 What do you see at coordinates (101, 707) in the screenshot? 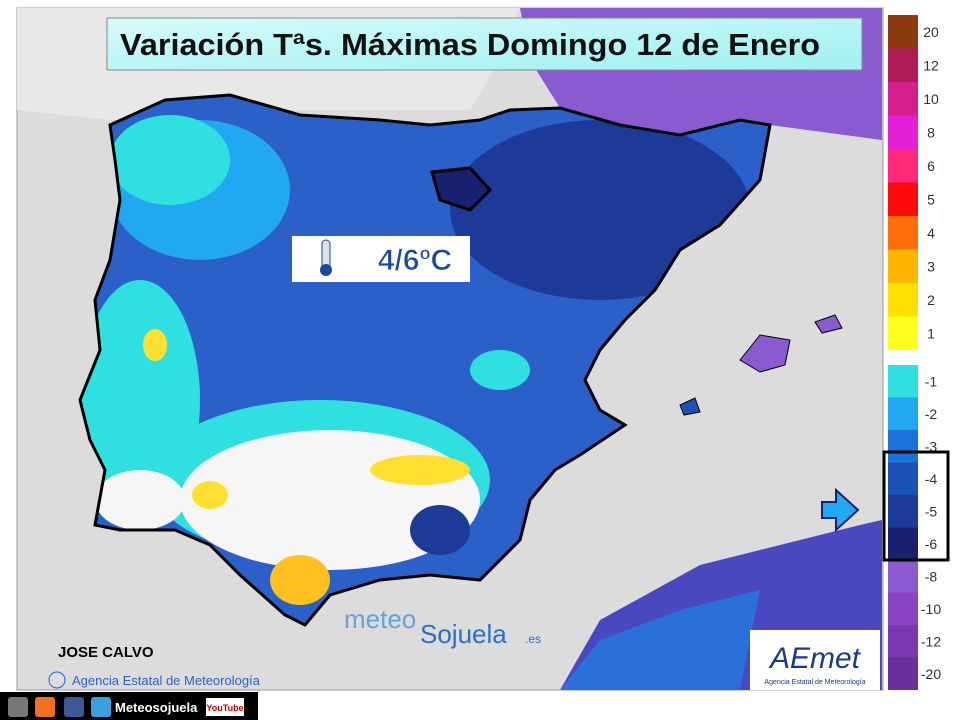
I see `twitter-icon` at bounding box center [101, 707].